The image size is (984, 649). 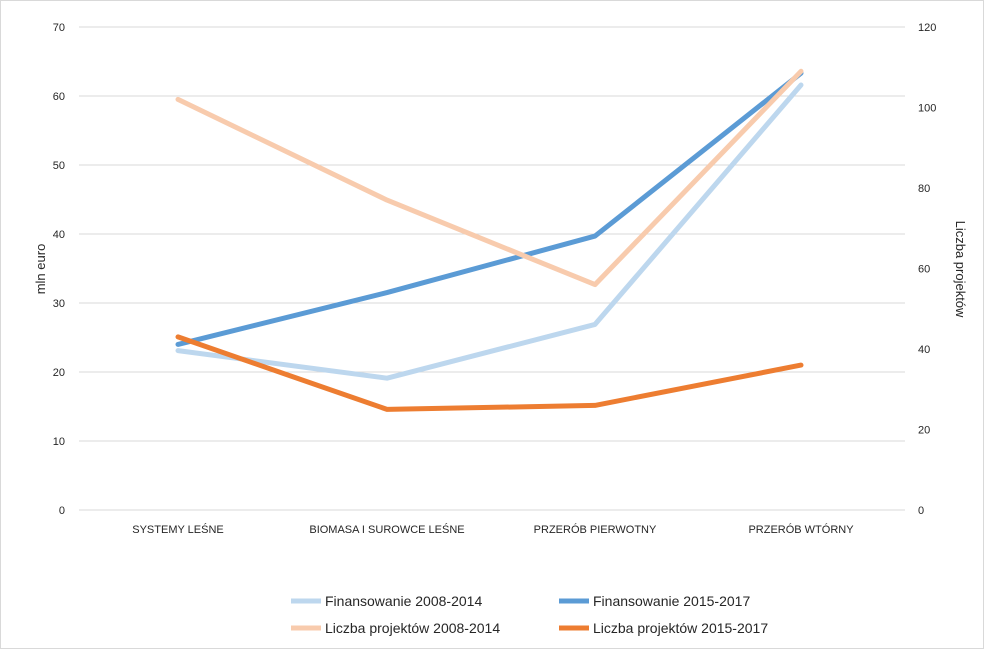 What do you see at coordinates (680, 628) in the screenshot?
I see `legend-label: Liczba projektów 2015-2017` at bounding box center [680, 628].